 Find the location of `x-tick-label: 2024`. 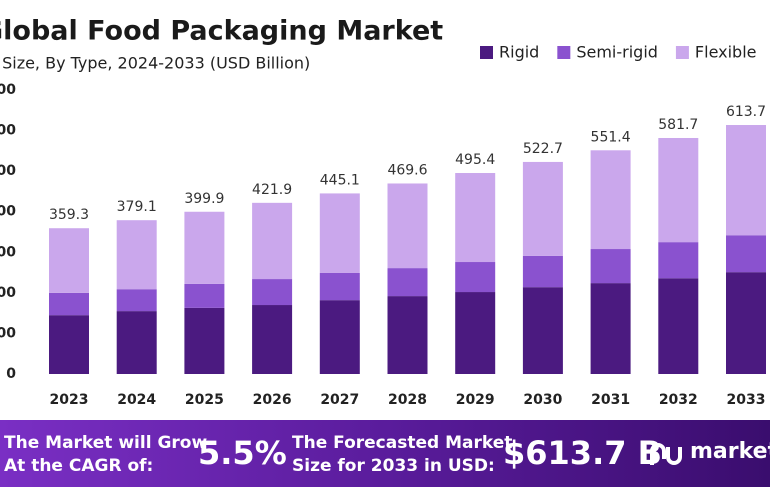

x-tick-label: 2024 is located at coordinates (136, 400).